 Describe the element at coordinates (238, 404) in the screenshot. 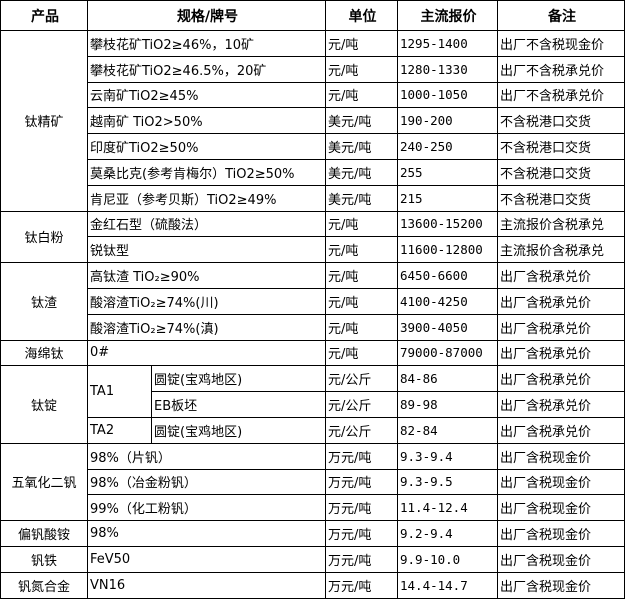

I see `spec-cell: EB板坯` at that location.